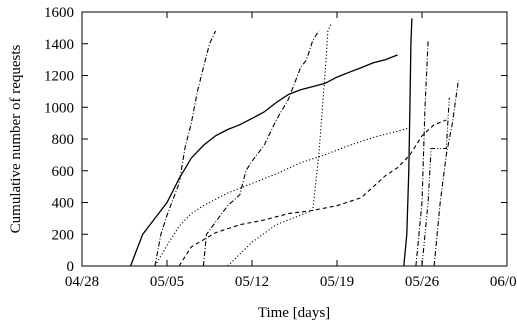  I want to click on x-tick-label: 05/19, so click(337, 282).